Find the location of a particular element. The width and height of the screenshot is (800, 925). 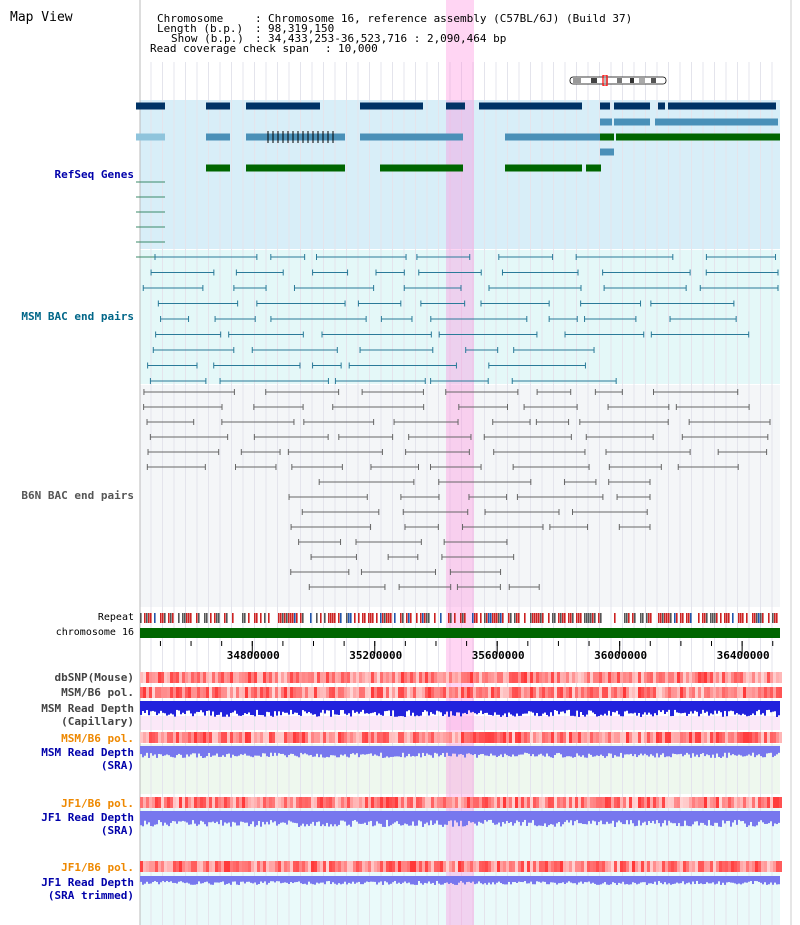

track-label-dbsnp: dbSNP(Mouse) is located at coordinates (94, 677).